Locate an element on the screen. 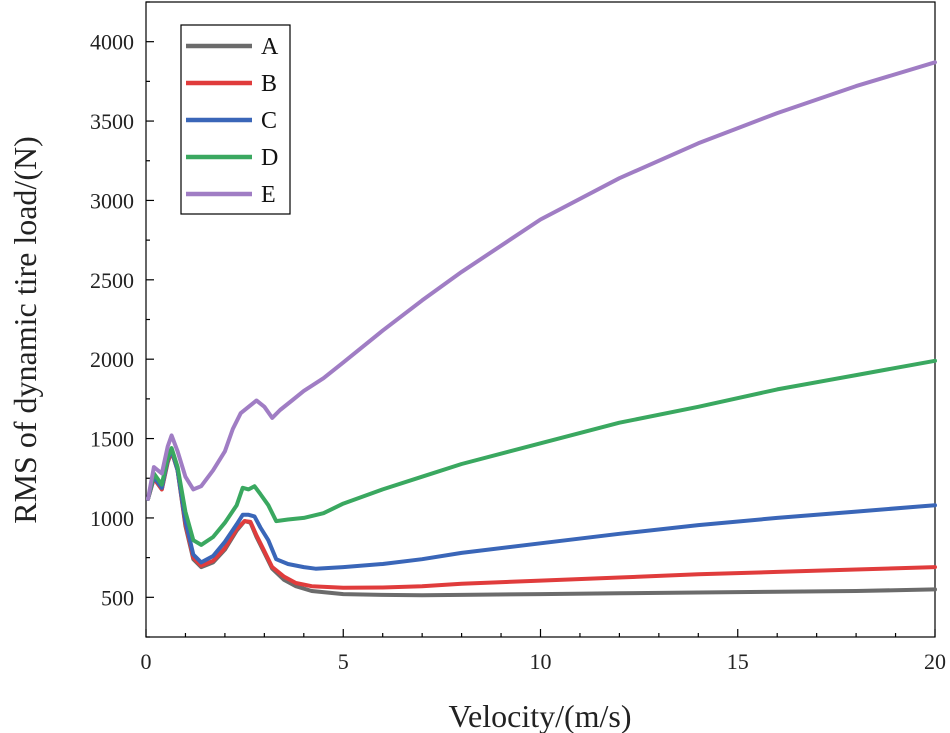 The image size is (950, 733). x-tick-label: 0 is located at coordinates (146, 661).